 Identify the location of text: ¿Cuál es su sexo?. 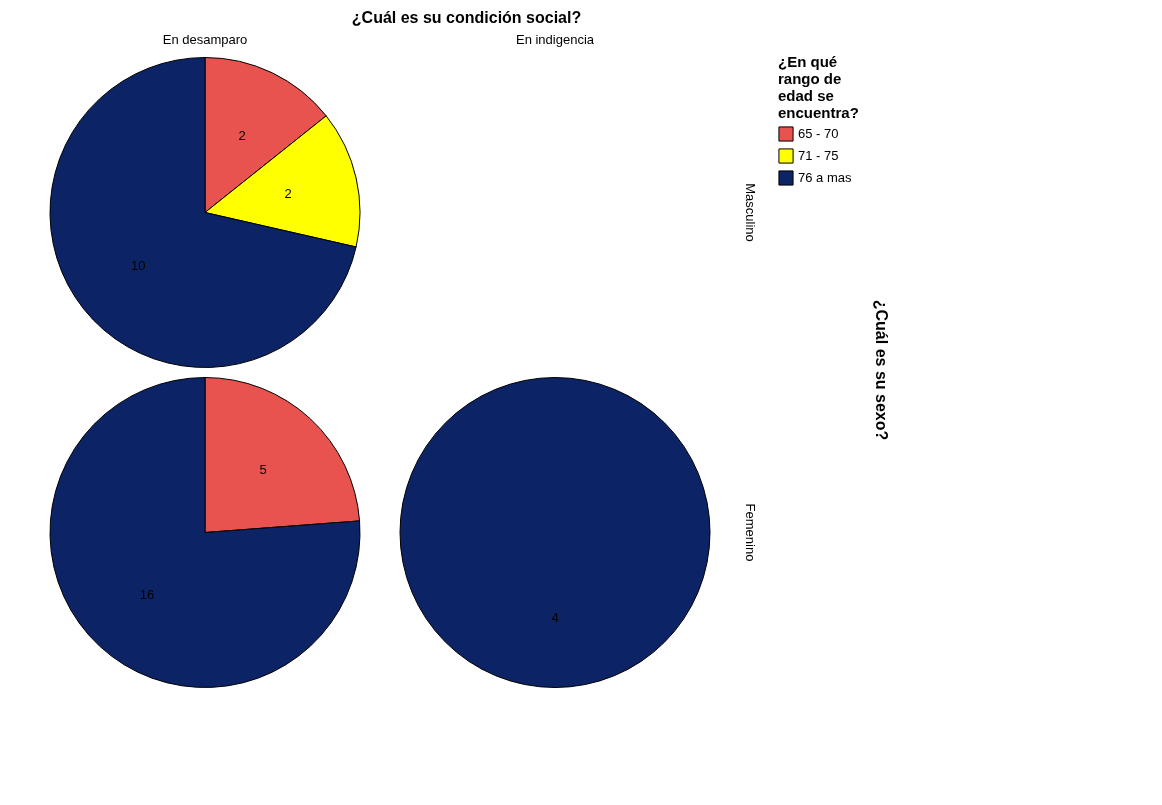
(881, 370).